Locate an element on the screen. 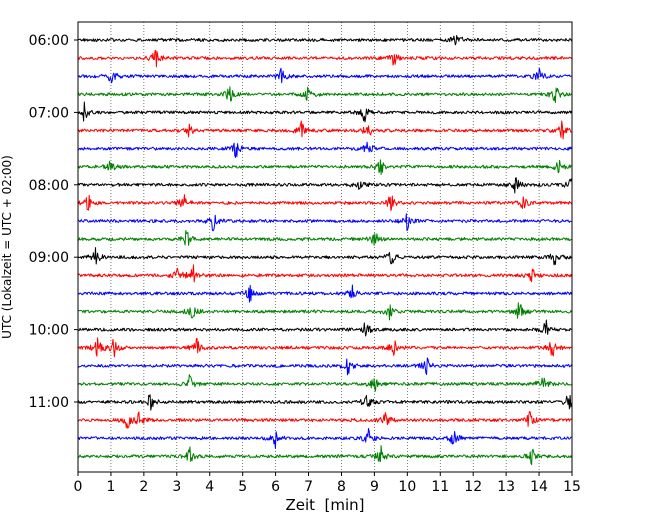 The width and height of the screenshot is (650, 520). x-tick-label: 8 is located at coordinates (341, 487).